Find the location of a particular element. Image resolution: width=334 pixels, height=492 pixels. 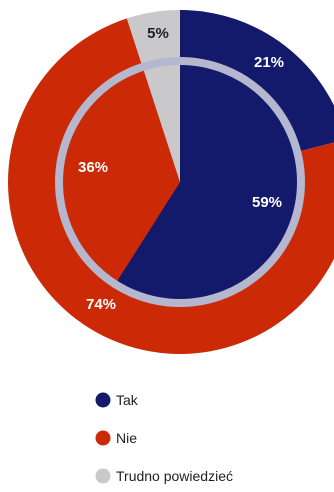

legend-label-trudno: Trudno powiedzieć is located at coordinates (174, 476).